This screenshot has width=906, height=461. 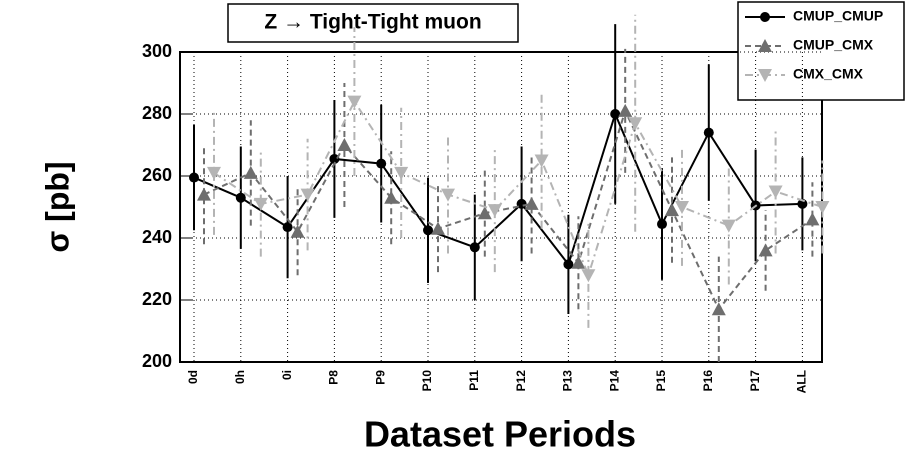 What do you see at coordinates (157, 237) in the screenshot?
I see `y-tick-label: 240` at bounding box center [157, 237].